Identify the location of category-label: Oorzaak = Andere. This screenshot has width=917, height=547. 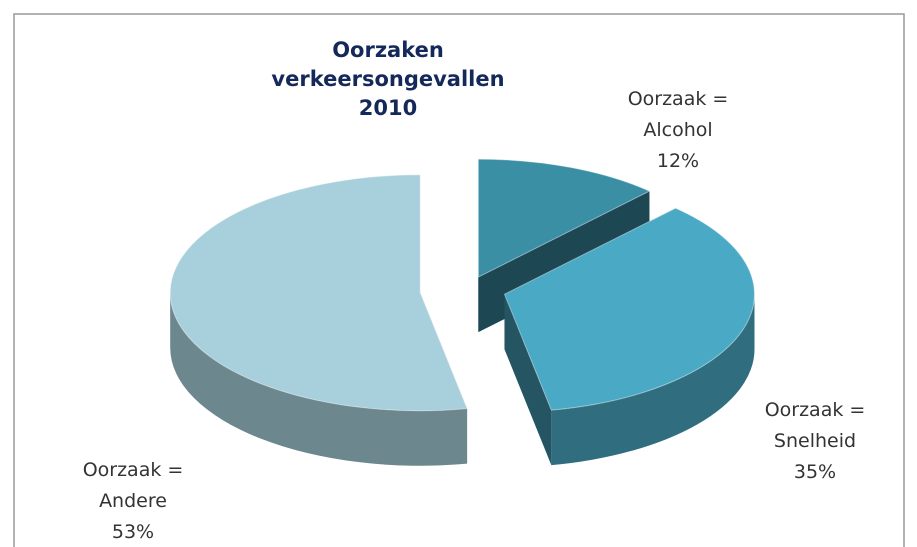
(133, 485).